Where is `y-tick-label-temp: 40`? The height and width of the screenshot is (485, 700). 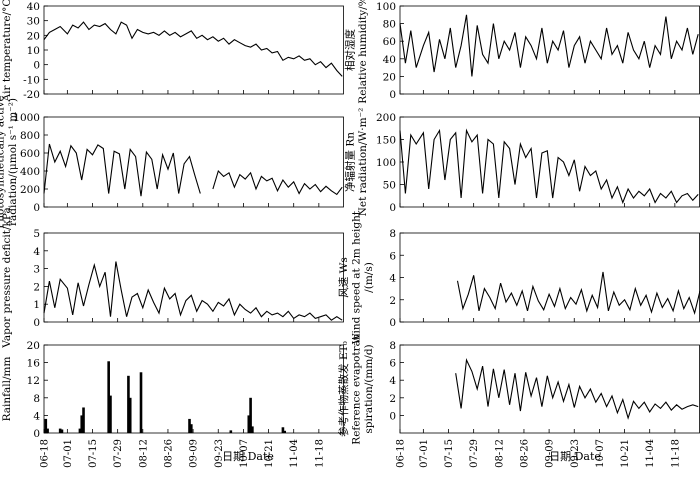
y-tick-label-temp: 40 is located at coordinates (33, 7).